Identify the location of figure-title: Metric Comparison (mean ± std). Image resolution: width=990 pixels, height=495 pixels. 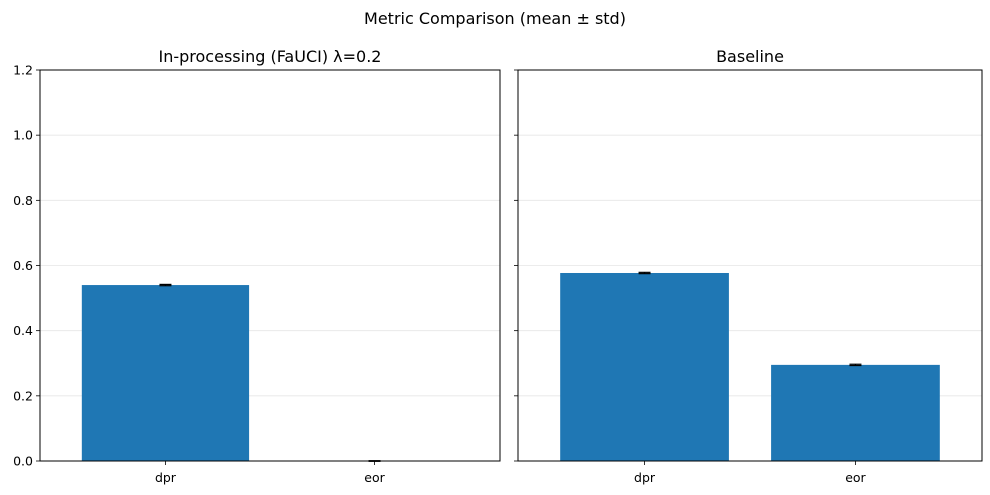
(495, 18).